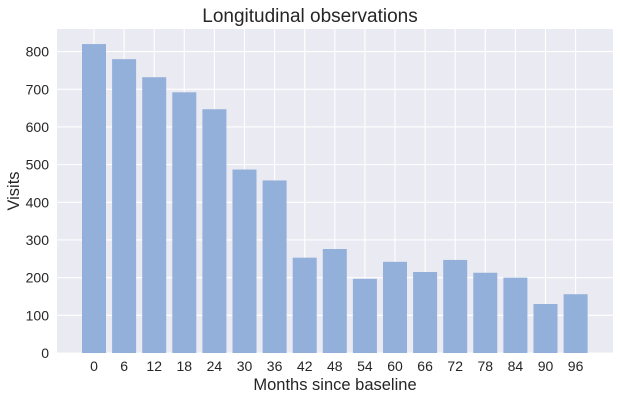  Describe the element at coordinates (245, 366) in the screenshot. I see `x-tick-label: 30` at that location.